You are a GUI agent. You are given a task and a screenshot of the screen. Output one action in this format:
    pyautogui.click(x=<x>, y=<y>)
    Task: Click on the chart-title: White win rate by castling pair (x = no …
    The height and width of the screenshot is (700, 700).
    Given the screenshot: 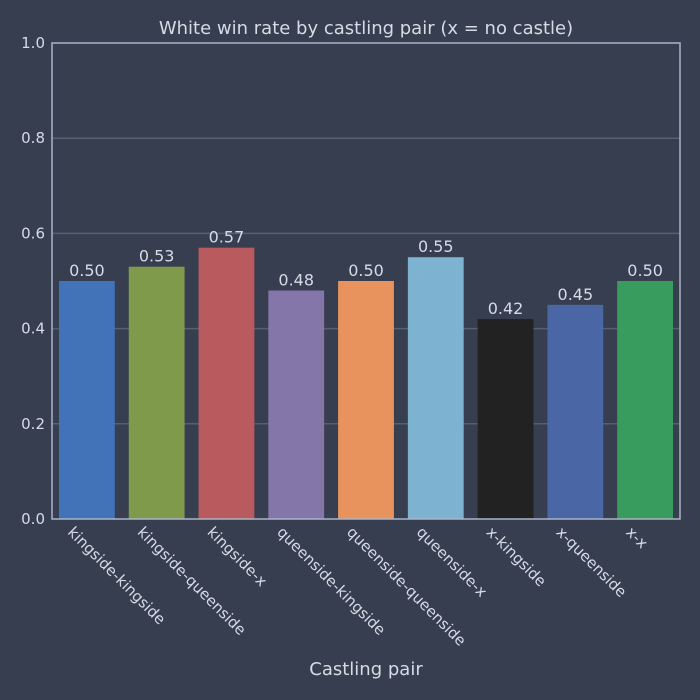 What is the action you would take?
    pyautogui.click(x=366, y=28)
    